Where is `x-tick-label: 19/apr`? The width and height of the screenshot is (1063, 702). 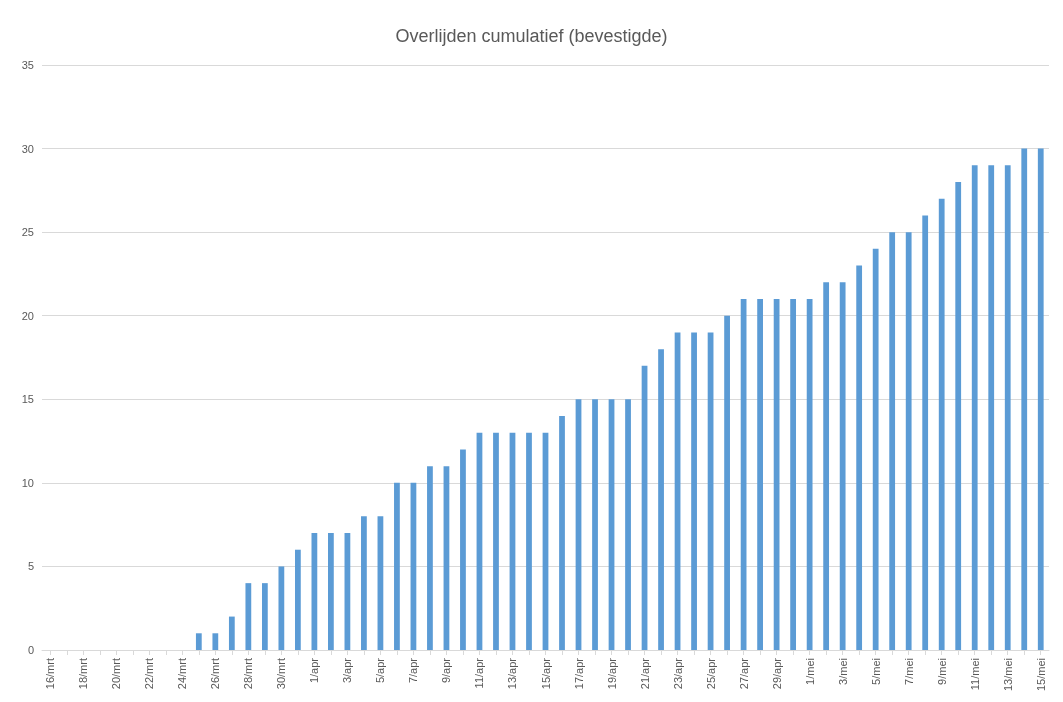
x-tick-label: 19/apr is located at coordinates (611, 673).